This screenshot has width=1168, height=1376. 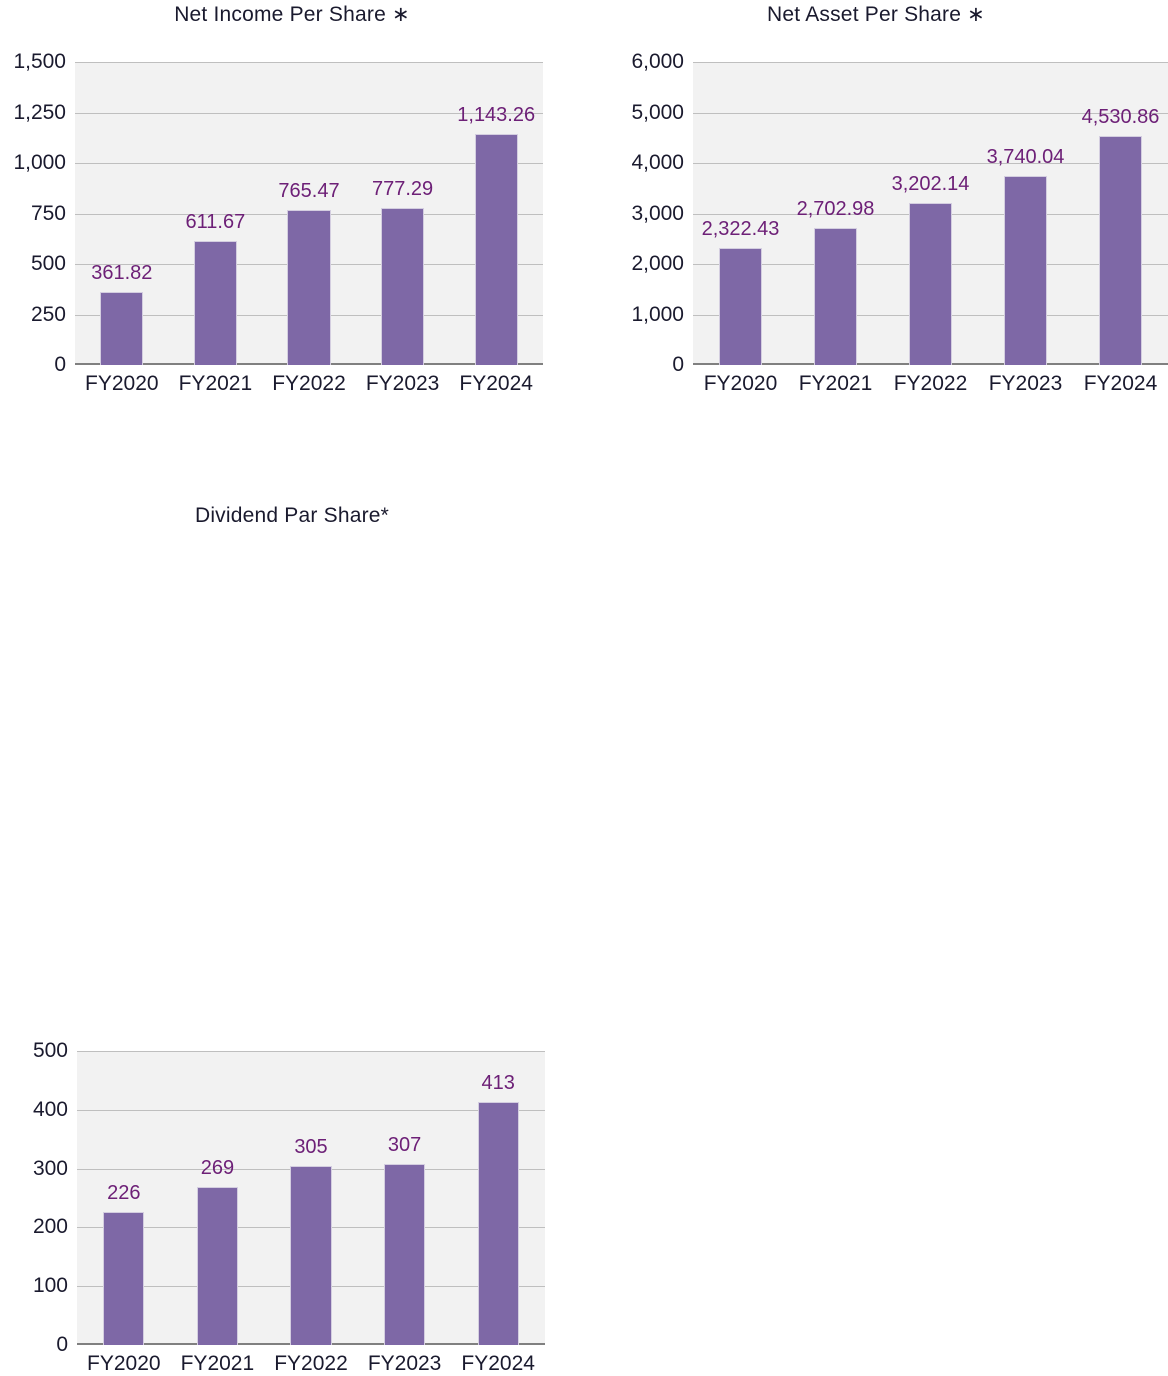 What do you see at coordinates (403, 188) in the screenshot?
I see `bar-value-label: 777.29` at bounding box center [403, 188].